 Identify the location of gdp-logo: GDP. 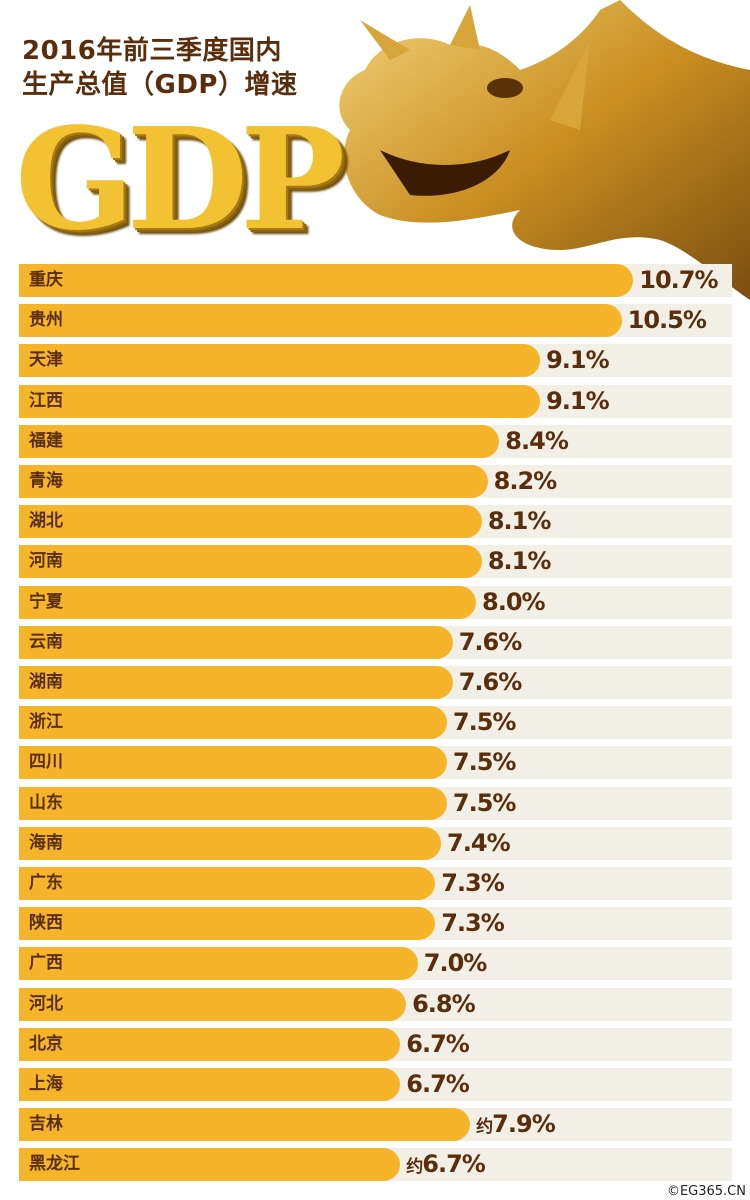
(180, 180).